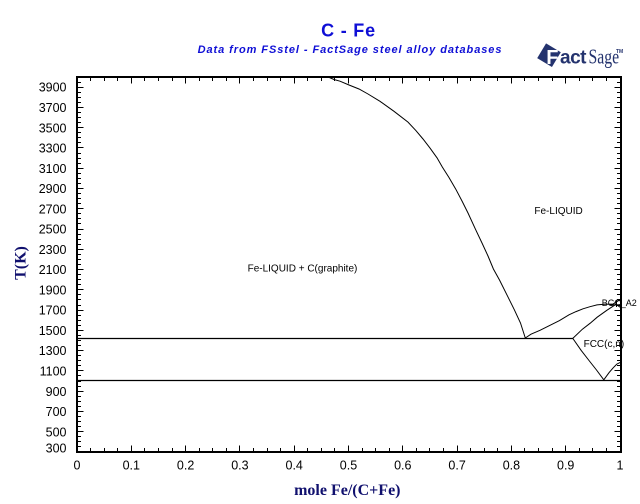  Describe the element at coordinates (53, 311) in the screenshot. I see `svg-text: 1700` at that location.